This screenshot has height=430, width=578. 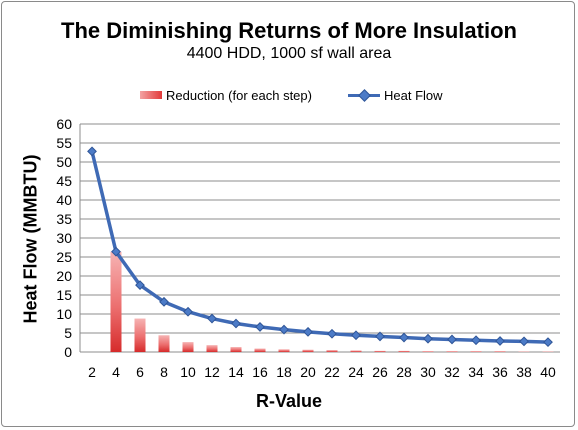 I want to click on y-tick-label: 10, so click(x=64, y=314).